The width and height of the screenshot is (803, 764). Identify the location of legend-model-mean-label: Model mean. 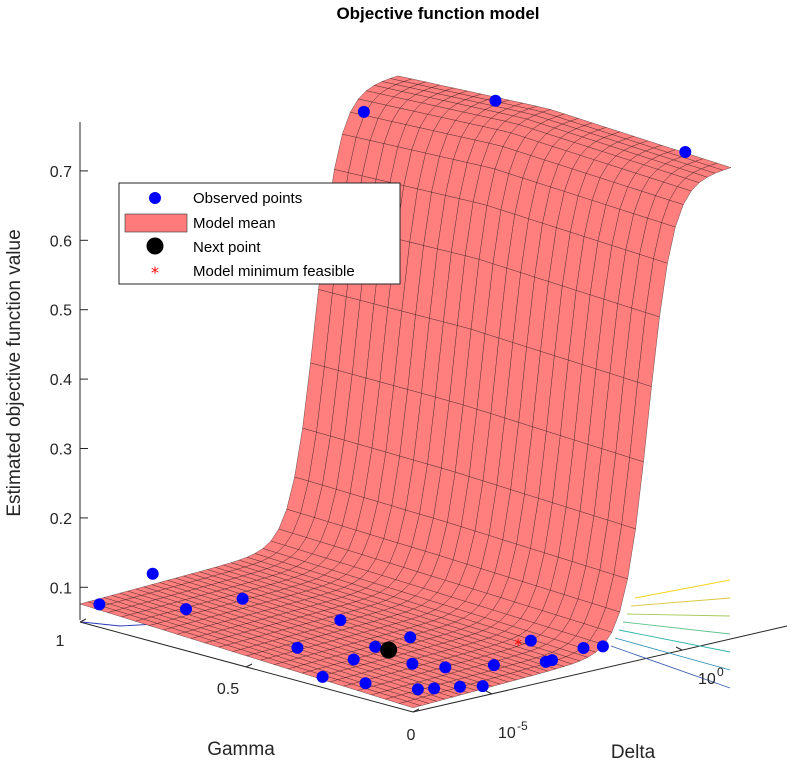
(234, 223).